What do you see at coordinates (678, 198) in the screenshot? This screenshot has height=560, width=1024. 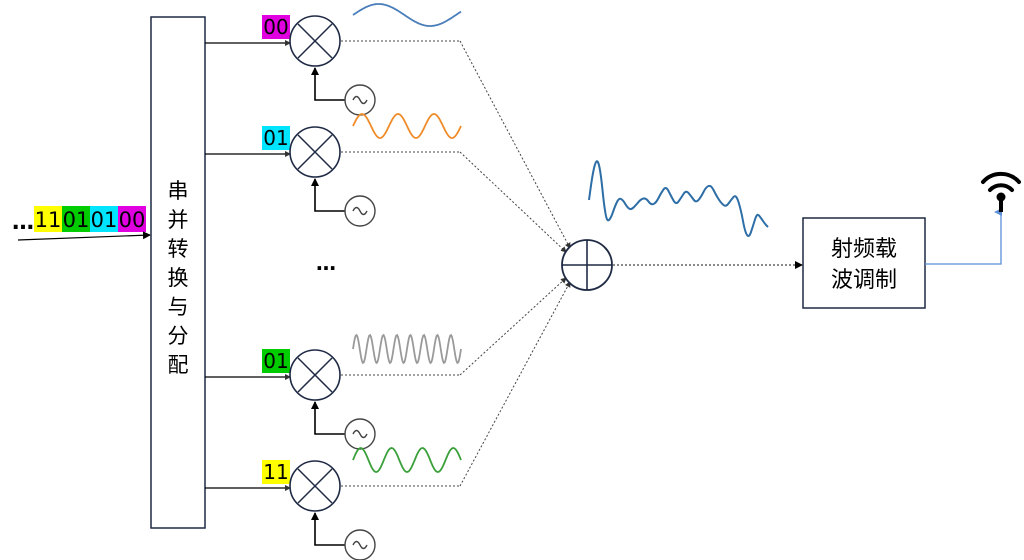 I see `sum-waveform` at bounding box center [678, 198].